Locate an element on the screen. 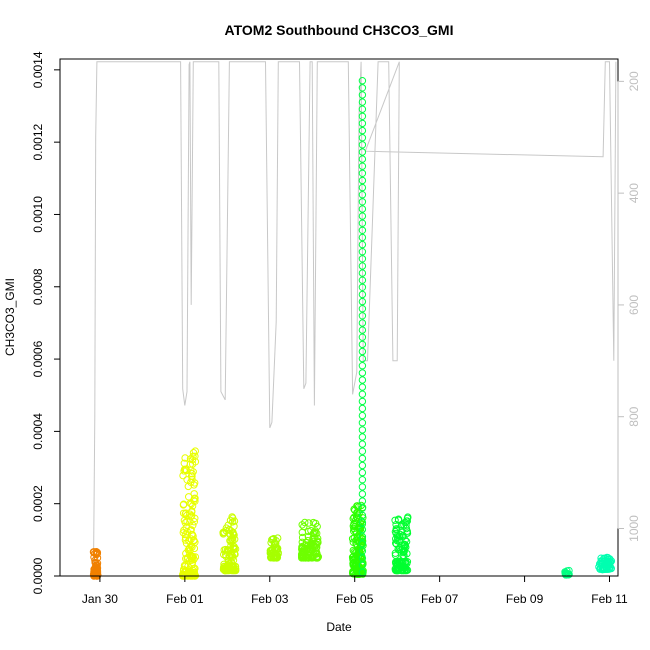  y-tick-label: 0.0014 is located at coordinates (38, 69).